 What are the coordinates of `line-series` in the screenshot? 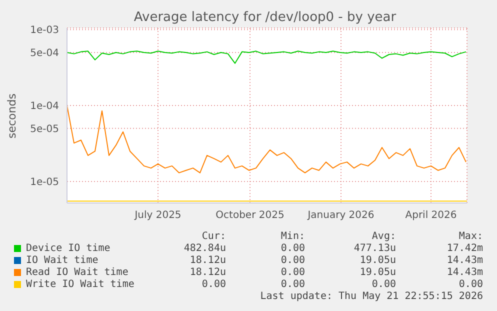 It's located at (266, 57).